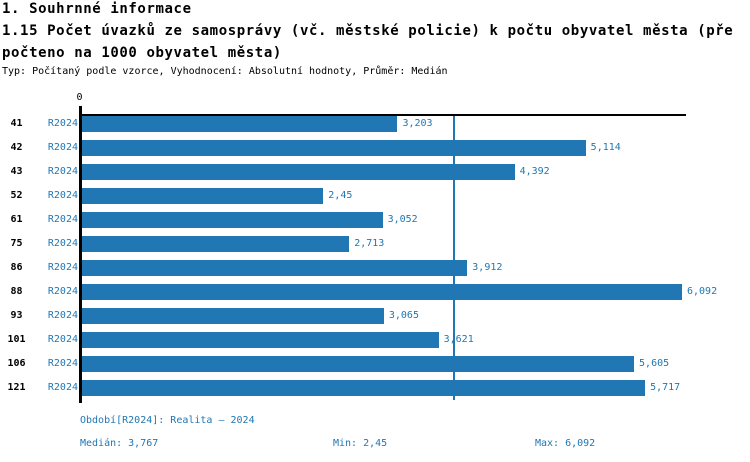 The image size is (750, 462). I want to click on bar-value-label: 5,717, so click(665, 387).